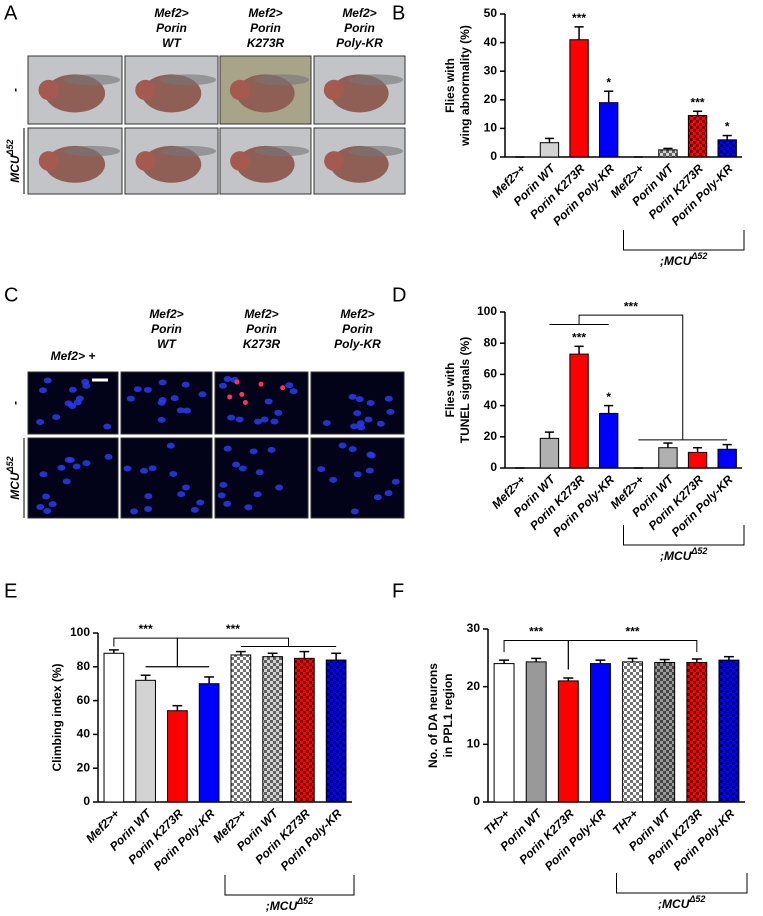 The height and width of the screenshot is (916, 763). I want to click on label: -, so click(15, 90).